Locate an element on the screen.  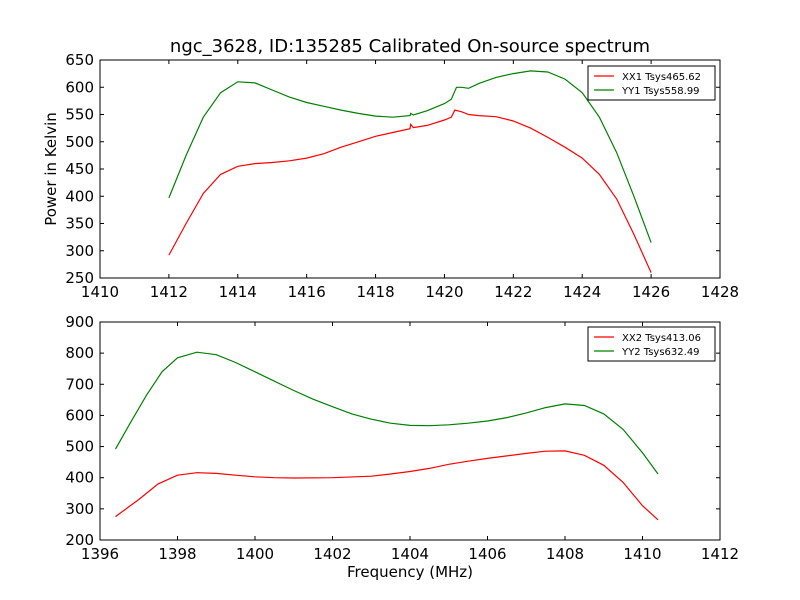
x-axis-label: Frequency (MHz) is located at coordinates (410, 572).